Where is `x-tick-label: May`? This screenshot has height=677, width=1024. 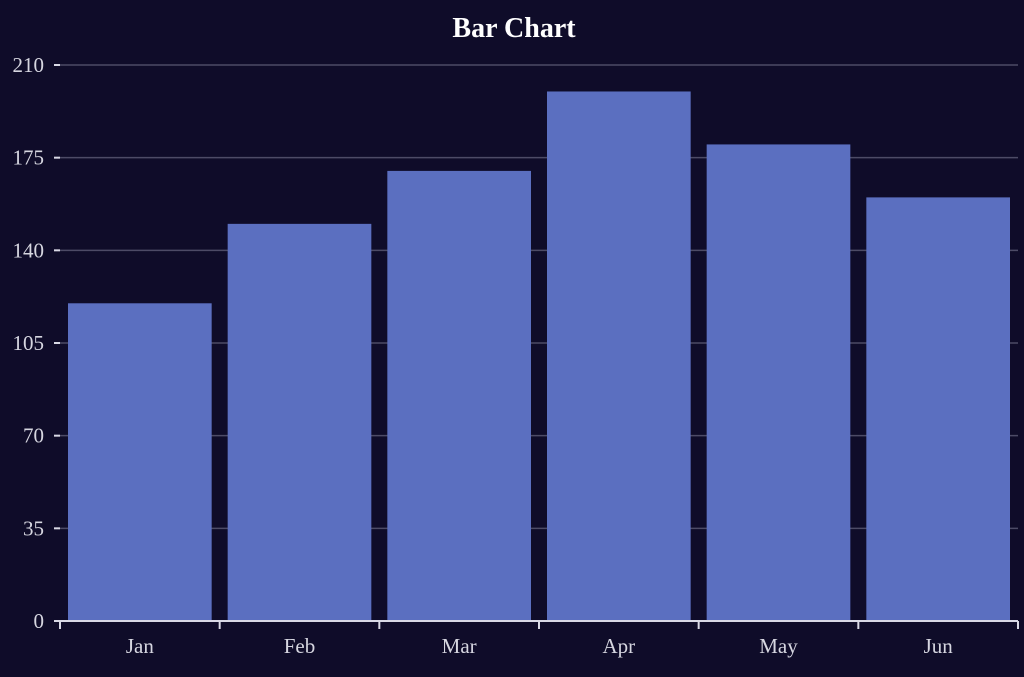 x-tick-label: May is located at coordinates (778, 646).